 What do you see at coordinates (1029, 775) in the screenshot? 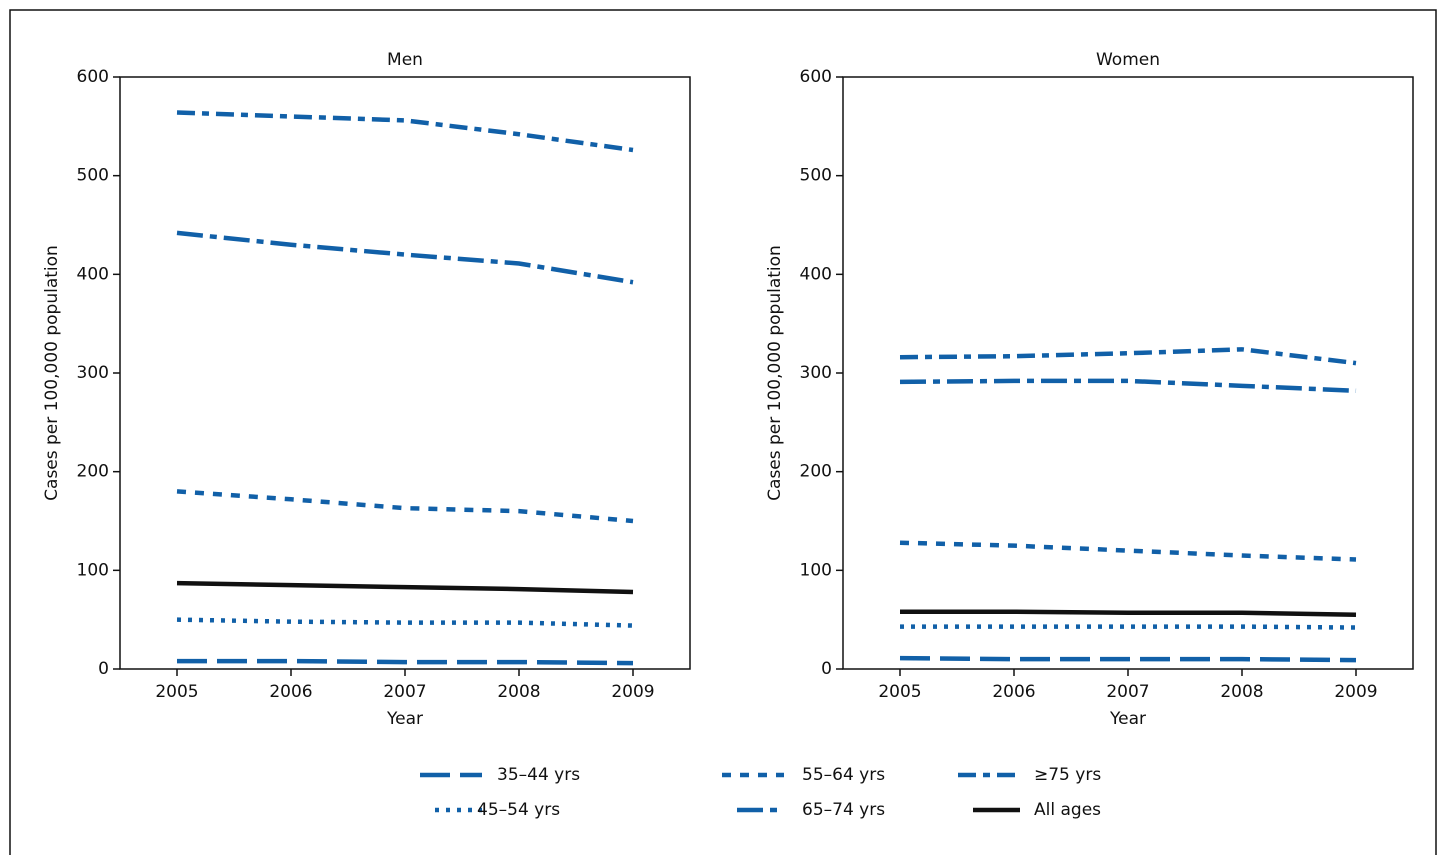
I see `legend-item: ≥75 yrs` at bounding box center [1029, 775].